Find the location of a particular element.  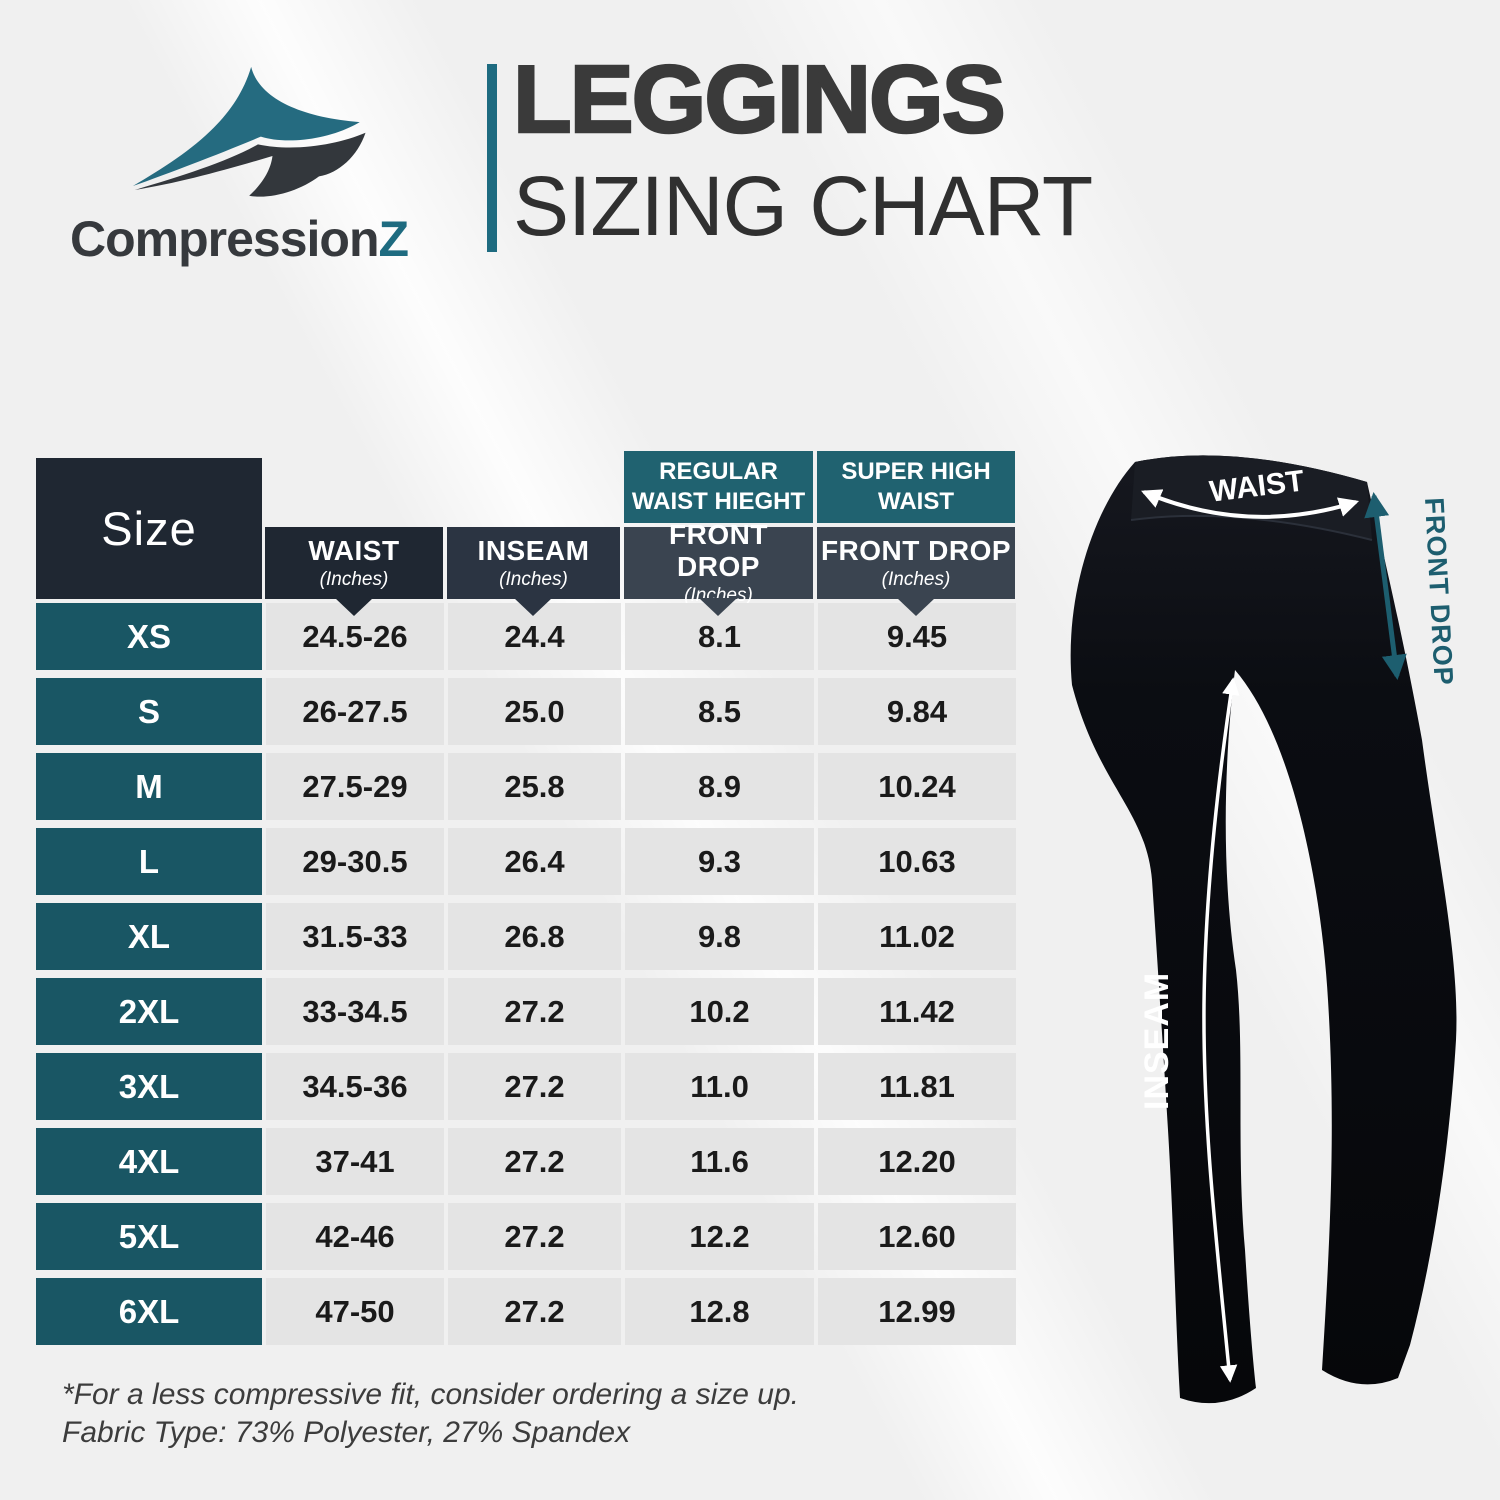

front-drop-super-cell: 11.02 is located at coordinates (917, 936).